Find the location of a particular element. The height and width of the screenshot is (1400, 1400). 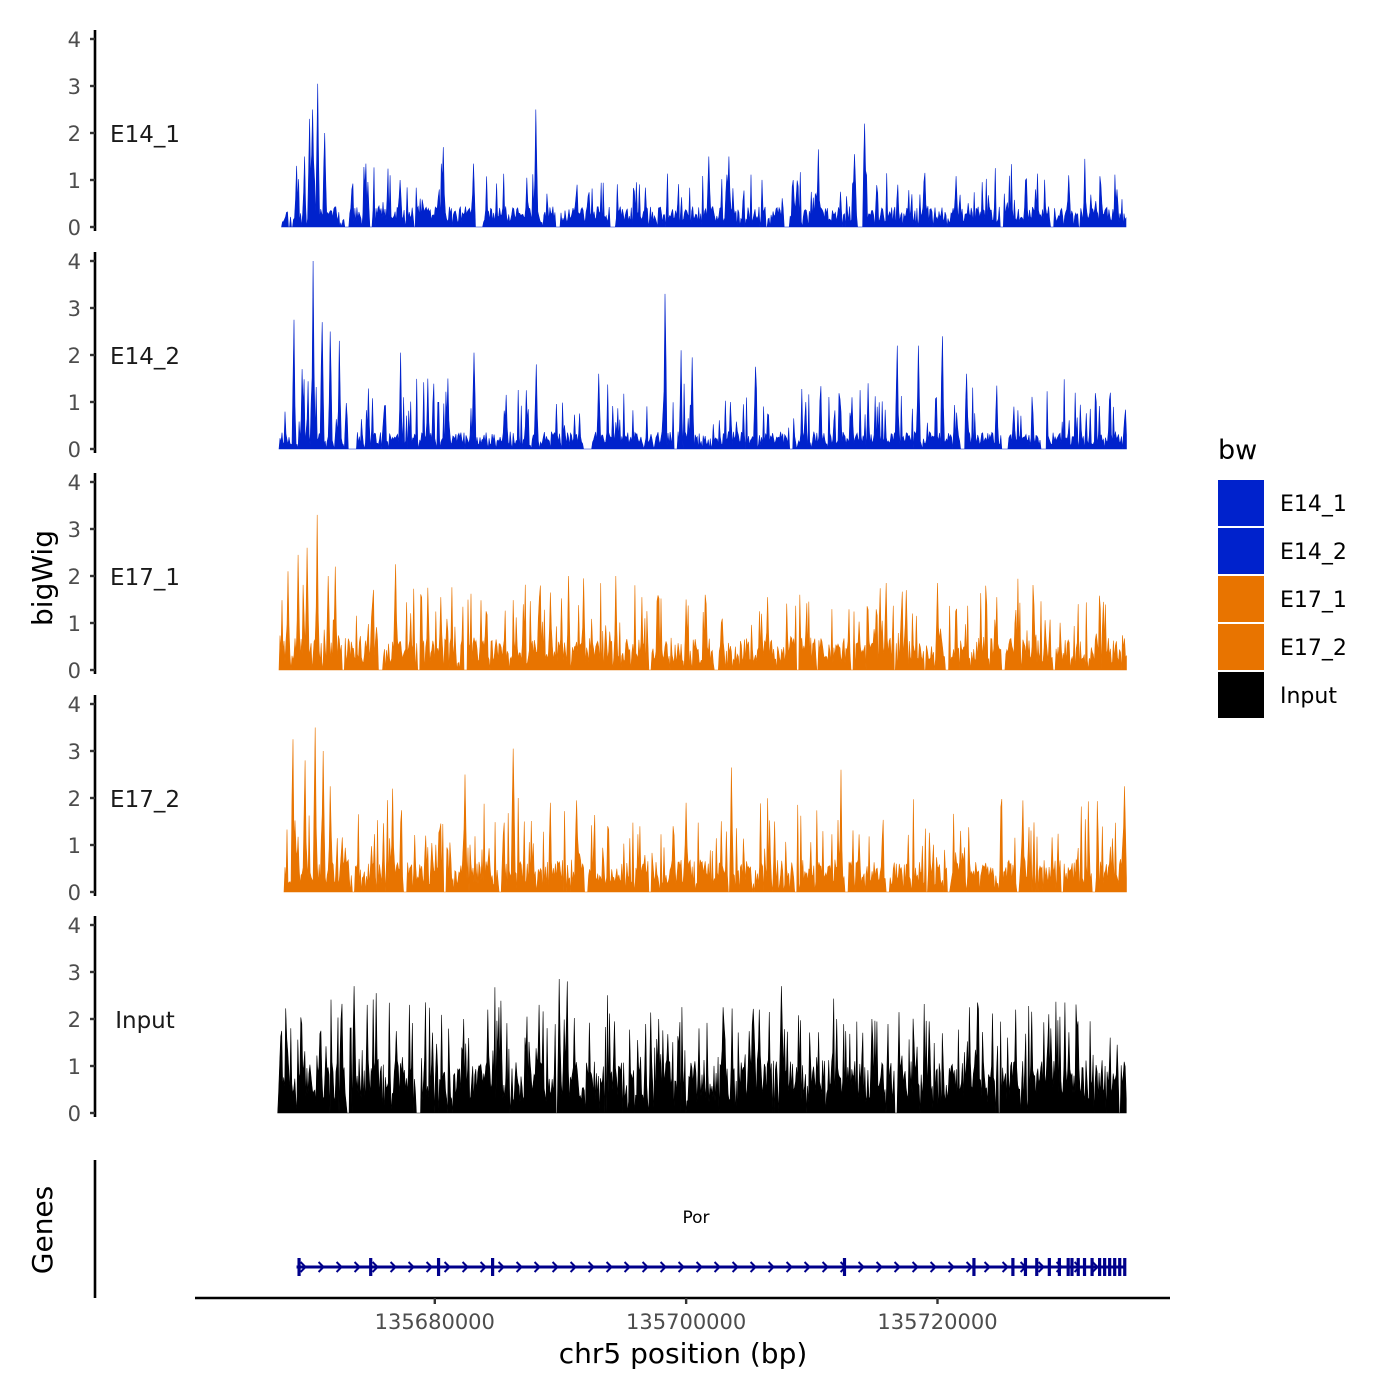

track-e14-2: 0 1 2 3 4 E14_2 is located at coordinates (597, 356).